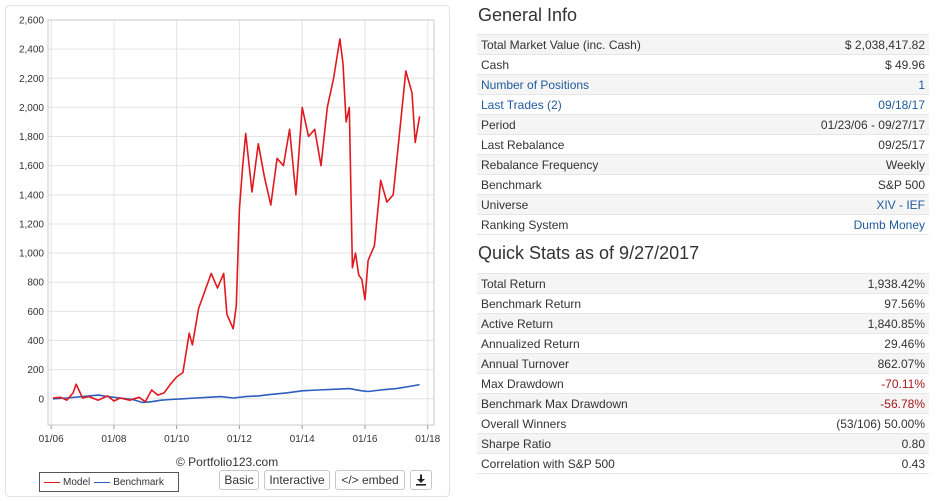 The image size is (945, 501). I want to click on y-tick-label: 1,400, so click(31, 195).